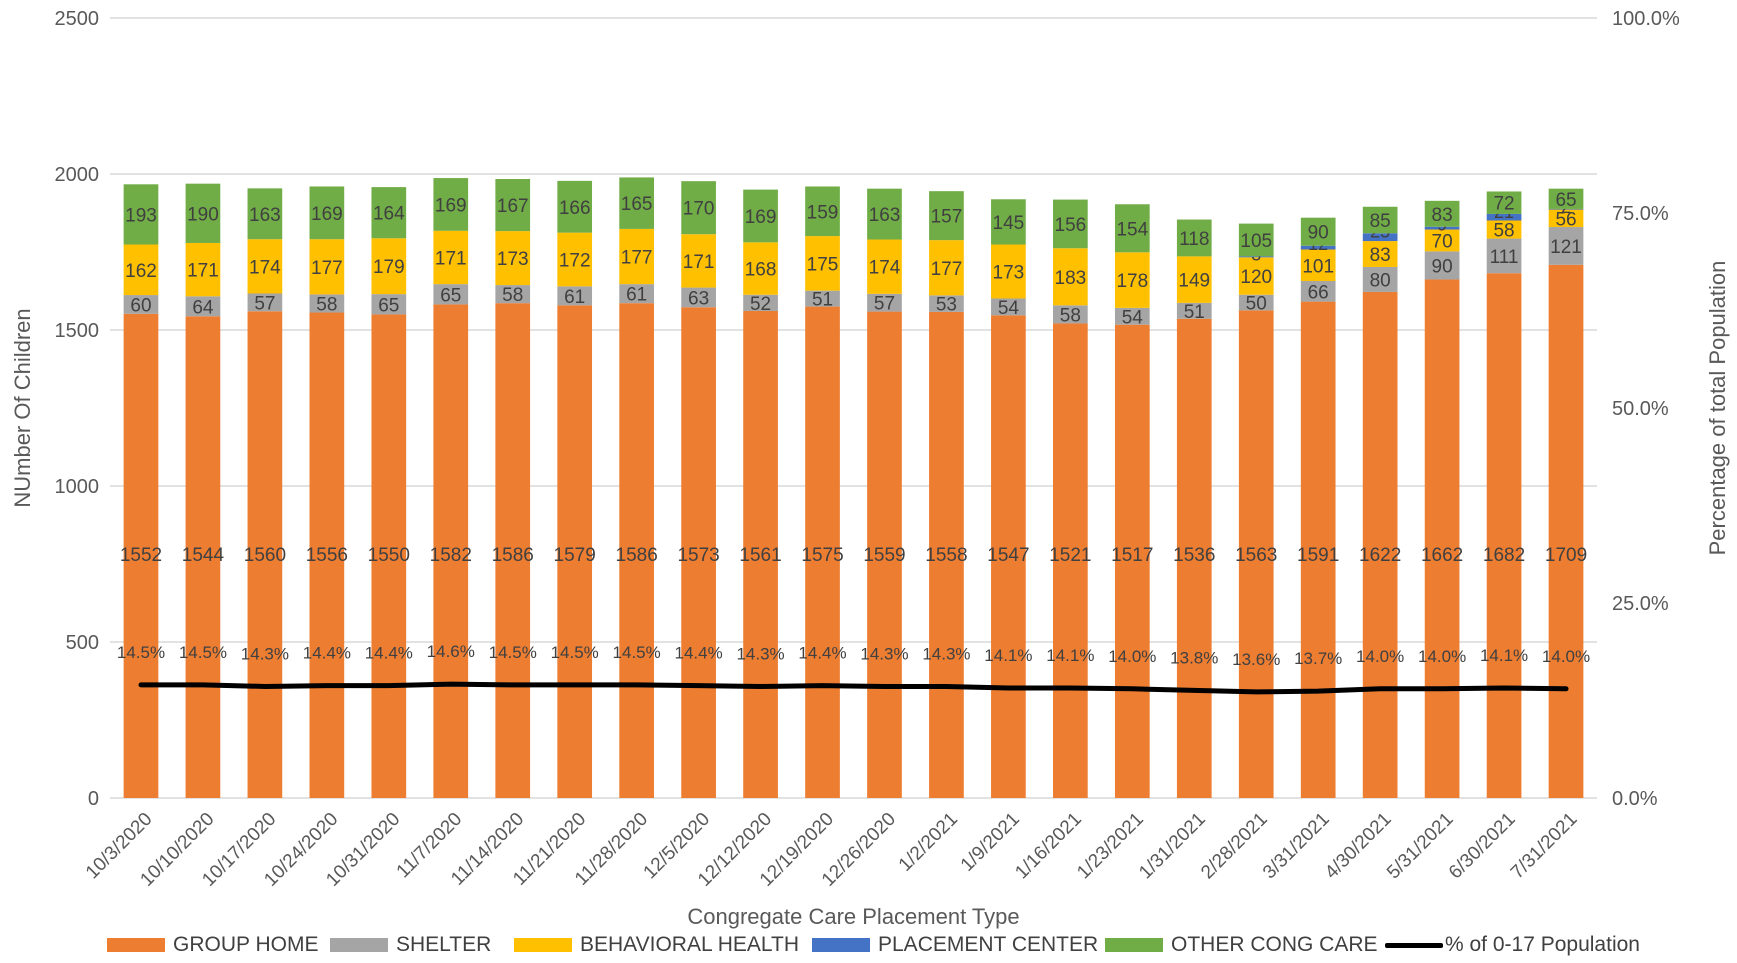  Describe the element at coordinates (1380, 255) in the screenshot. I see `data-label-behavioral-health: 83` at that location.